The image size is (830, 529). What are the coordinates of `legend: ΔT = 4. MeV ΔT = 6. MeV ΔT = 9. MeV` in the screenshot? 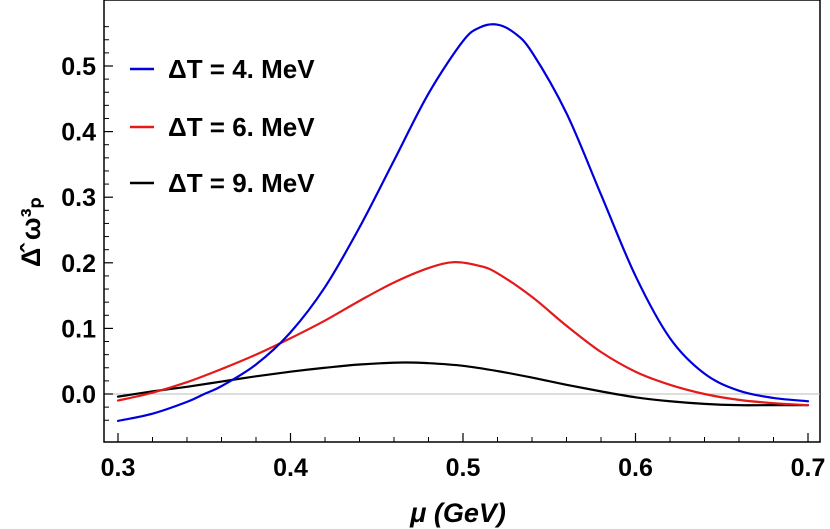 It's located at (222, 126).